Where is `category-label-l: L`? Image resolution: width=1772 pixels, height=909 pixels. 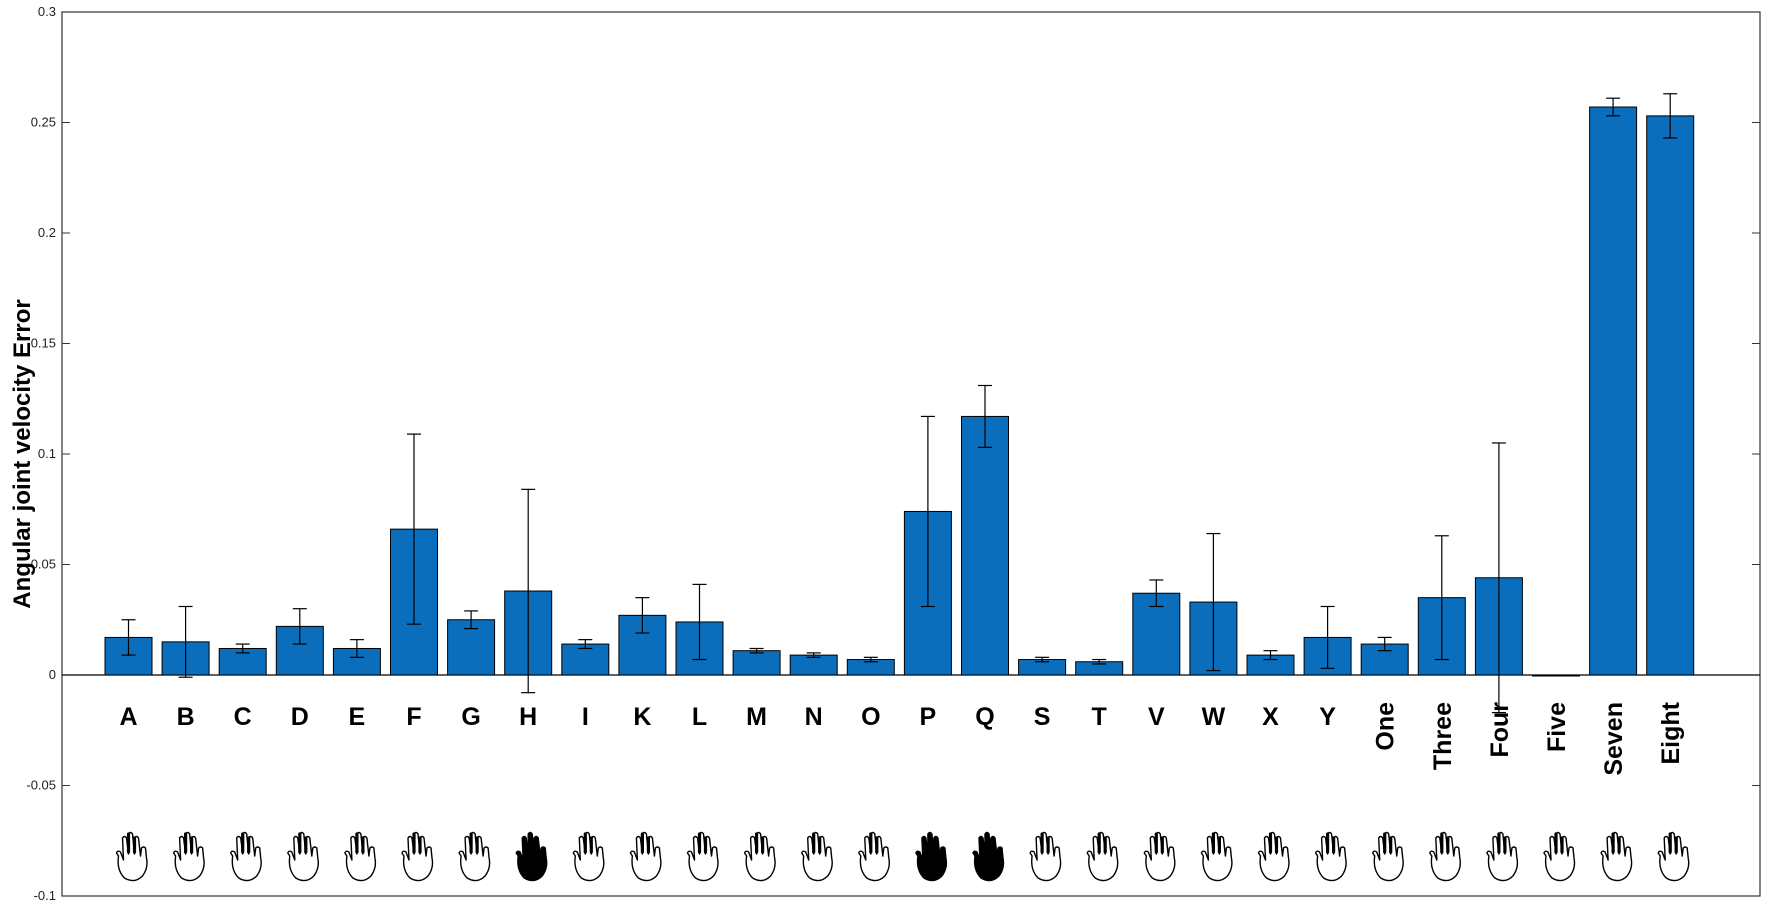
category-label-l: L is located at coordinates (699, 717).